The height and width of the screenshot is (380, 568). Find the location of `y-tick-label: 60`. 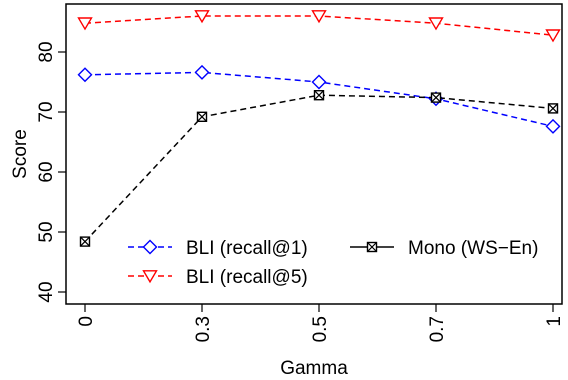

y-tick-label: 60 is located at coordinates (46, 171).